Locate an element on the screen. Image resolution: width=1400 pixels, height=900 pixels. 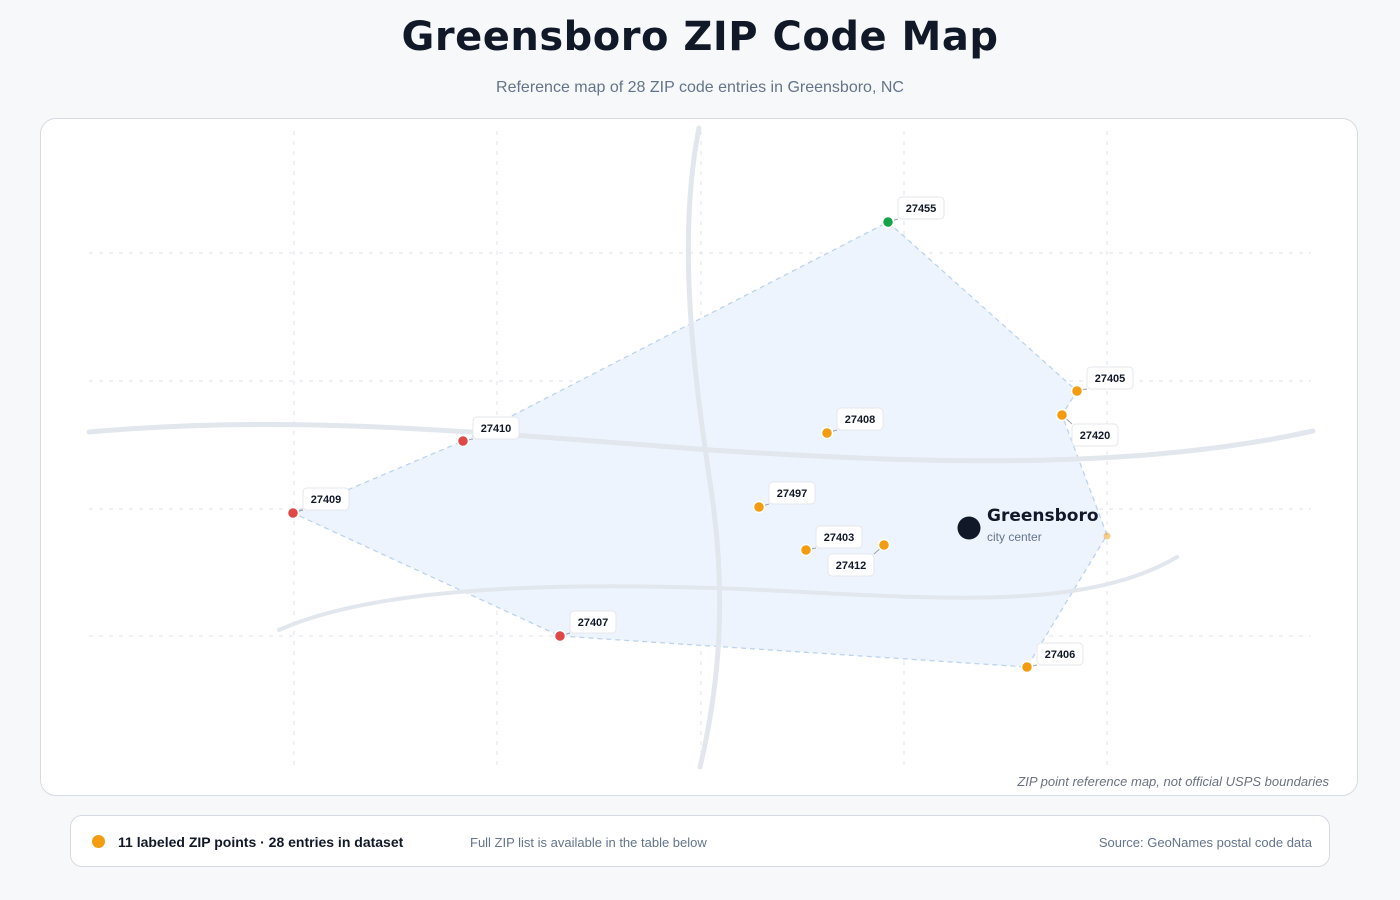
zip-label: 27409 is located at coordinates (326, 500).